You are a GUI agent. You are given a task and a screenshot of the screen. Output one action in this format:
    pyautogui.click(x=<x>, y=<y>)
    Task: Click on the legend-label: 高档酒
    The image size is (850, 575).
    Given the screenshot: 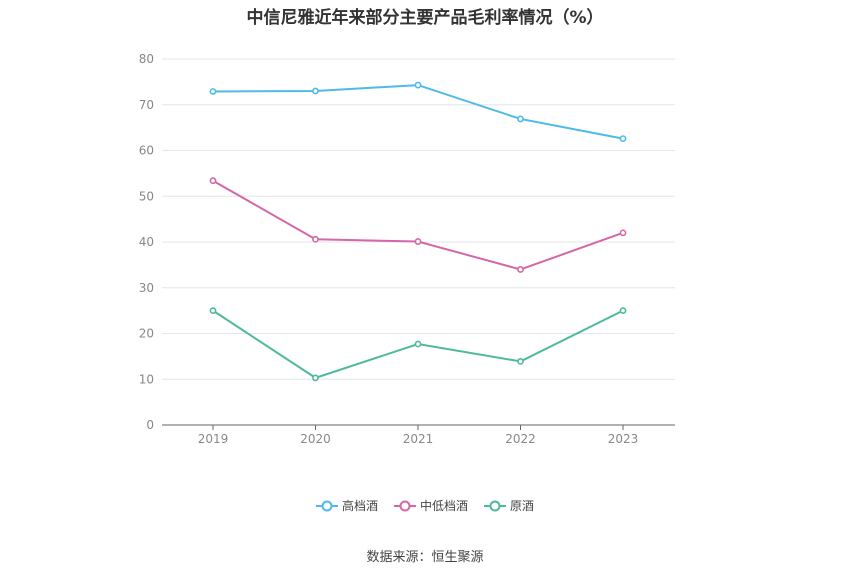 What is the action you would take?
    pyautogui.click(x=359, y=506)
    